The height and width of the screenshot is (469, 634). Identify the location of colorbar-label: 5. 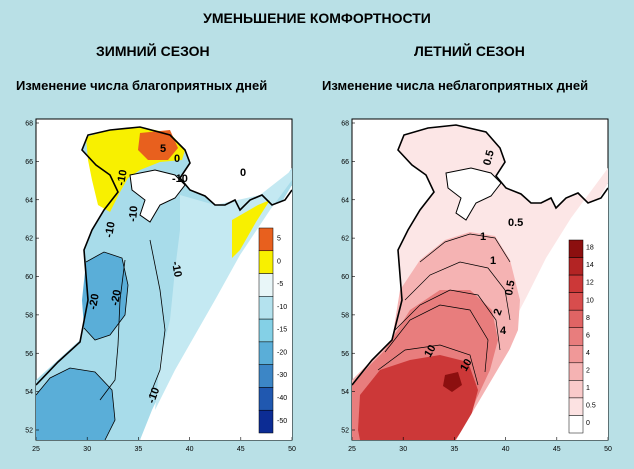
(279, 239).